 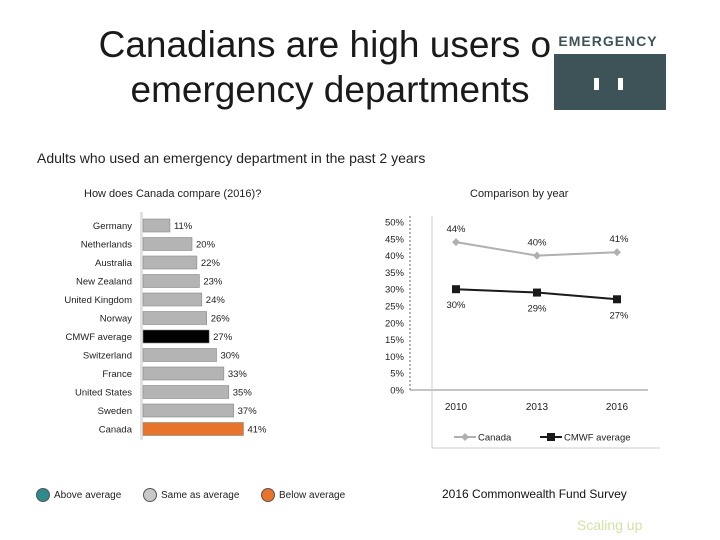 What do you see at coordinates (88, 495) in the screenshot?
I see `legend-text: Above average` at bounding box center [88, 495].